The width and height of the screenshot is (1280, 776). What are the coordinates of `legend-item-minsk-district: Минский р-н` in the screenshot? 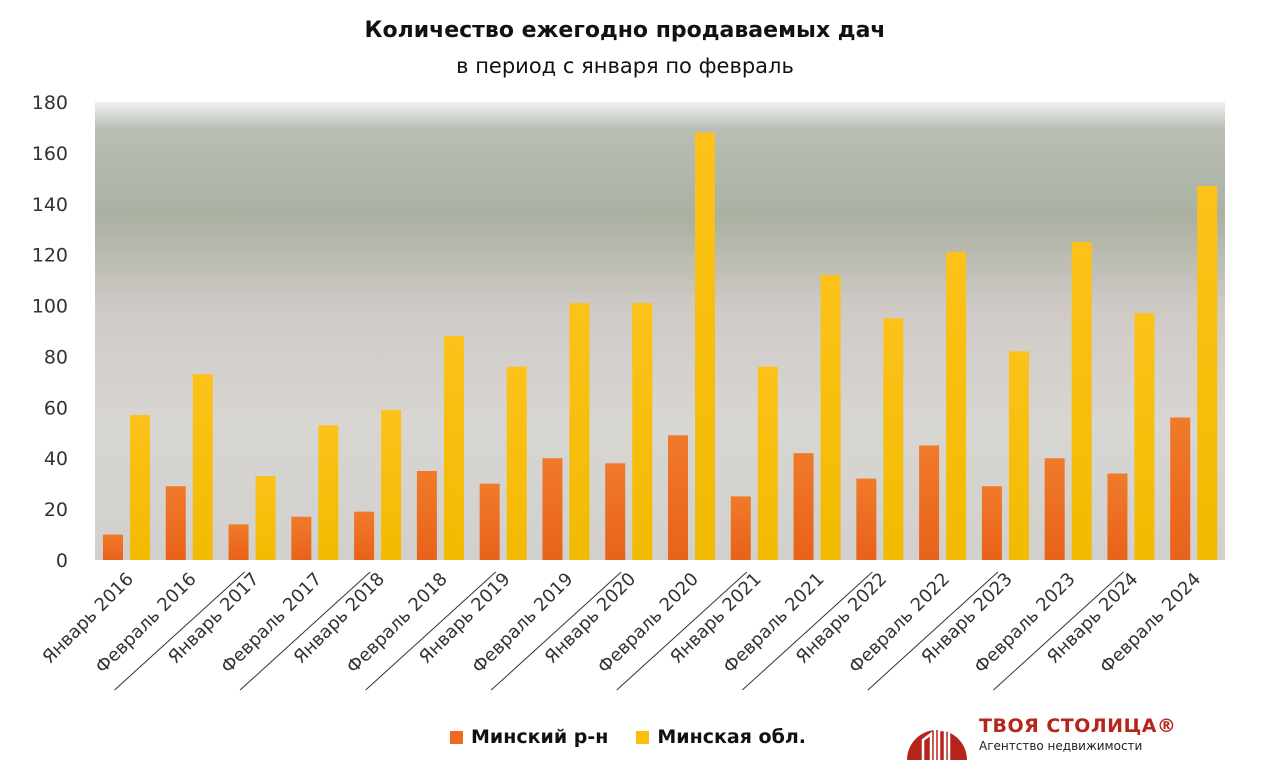 It's located at (529, 737).